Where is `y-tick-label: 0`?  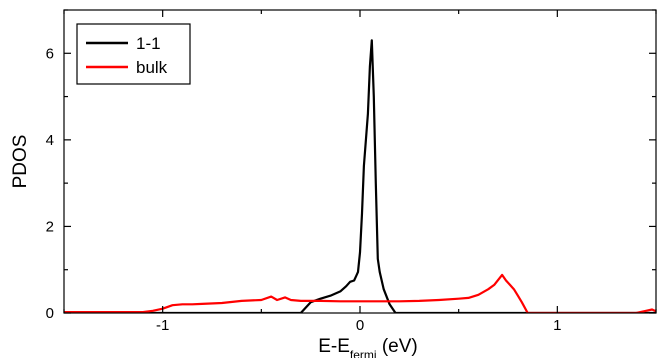
y-tick-label: 0 is located at coordinates (50, 313).